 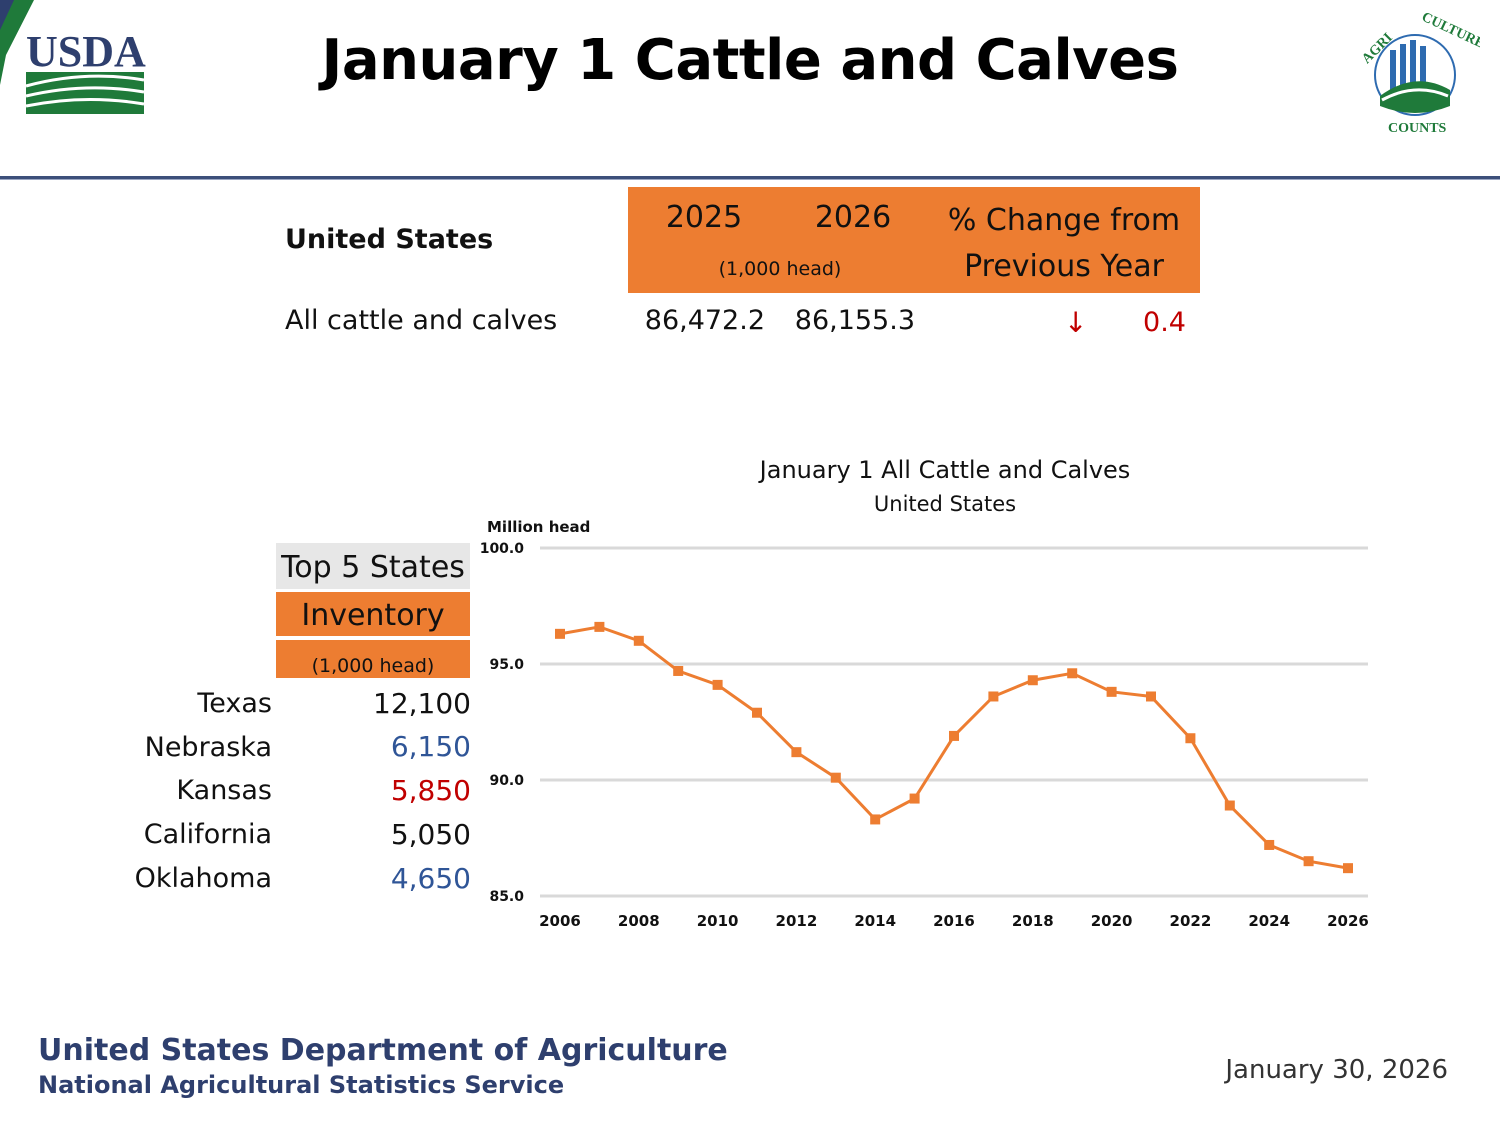 I want to click on x-tick-label: 2006, so click(x=560, y=921).